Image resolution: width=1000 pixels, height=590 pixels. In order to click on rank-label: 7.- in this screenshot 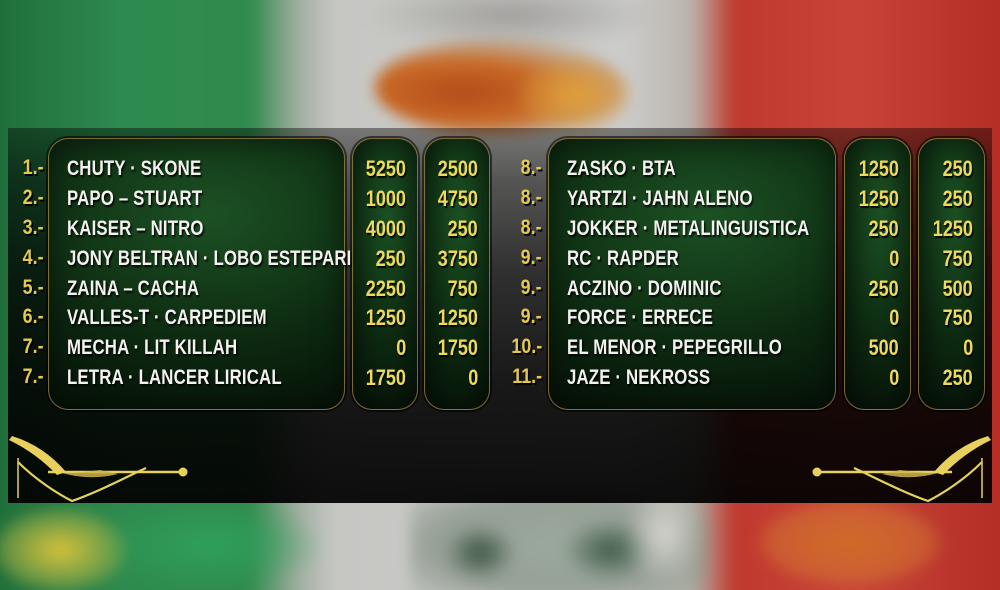, I will do `click(33, 377)`.